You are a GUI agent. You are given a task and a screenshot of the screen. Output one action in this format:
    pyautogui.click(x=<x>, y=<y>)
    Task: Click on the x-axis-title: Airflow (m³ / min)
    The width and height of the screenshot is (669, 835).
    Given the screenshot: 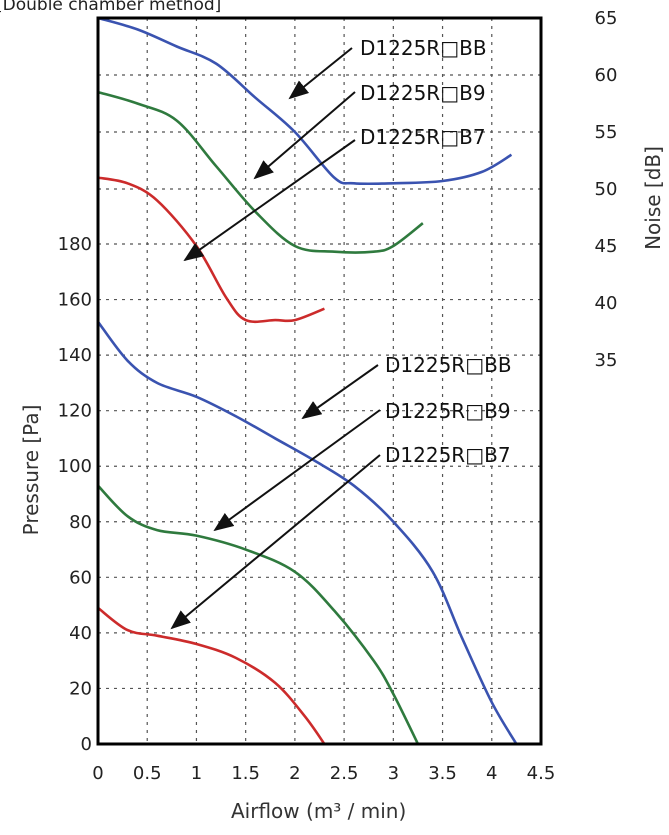 What is the action you would take?
    pyautogui.click(x=318, y=811)
    